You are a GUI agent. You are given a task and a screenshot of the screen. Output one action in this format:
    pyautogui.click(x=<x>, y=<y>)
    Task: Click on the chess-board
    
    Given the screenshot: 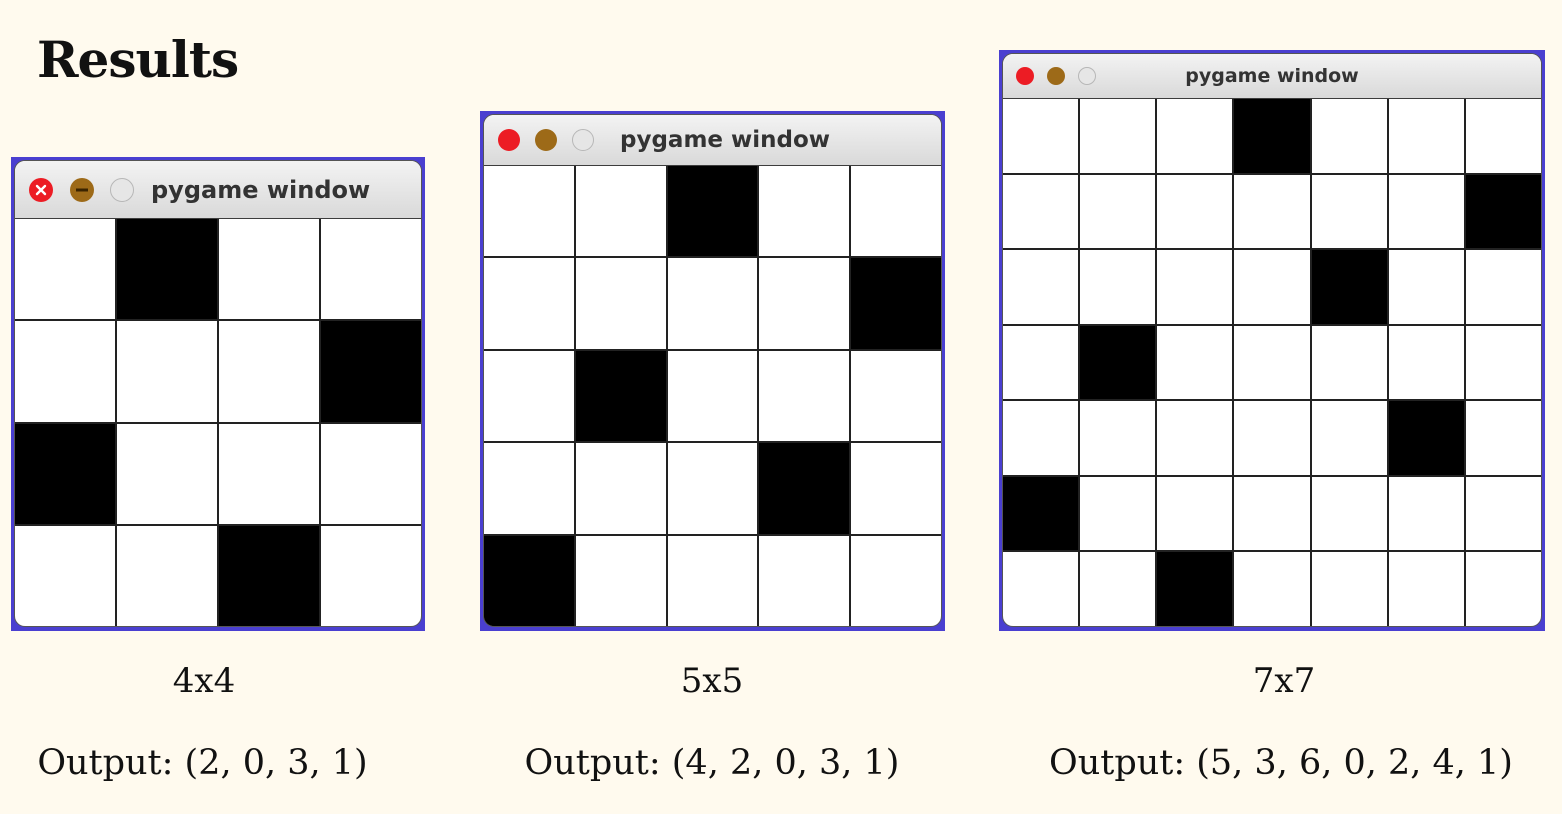 What is the action you would take?
    pyautogui.click(x=218, y=422)
    